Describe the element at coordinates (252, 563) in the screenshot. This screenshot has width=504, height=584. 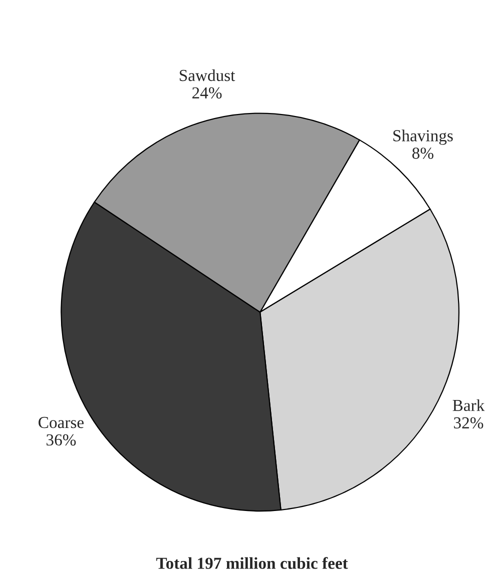
I see `text: Total 197 million cubic feet` at that location.